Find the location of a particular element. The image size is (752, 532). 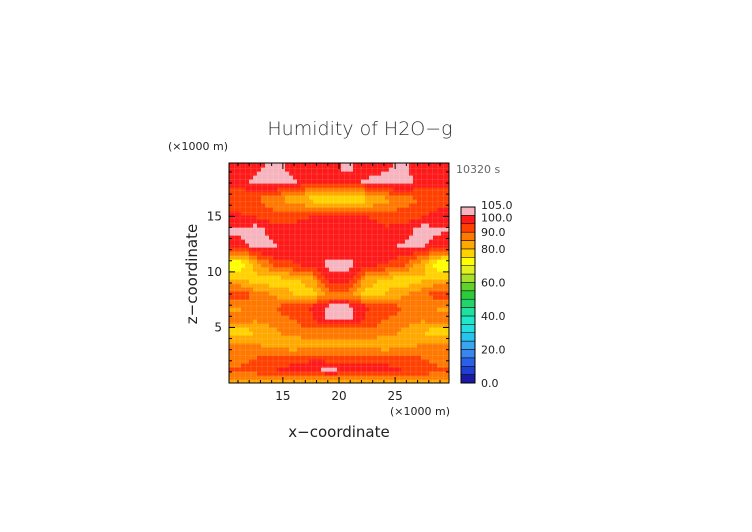

x-axis-ticks: 15 20 25 is located at coordinates (339, 283).